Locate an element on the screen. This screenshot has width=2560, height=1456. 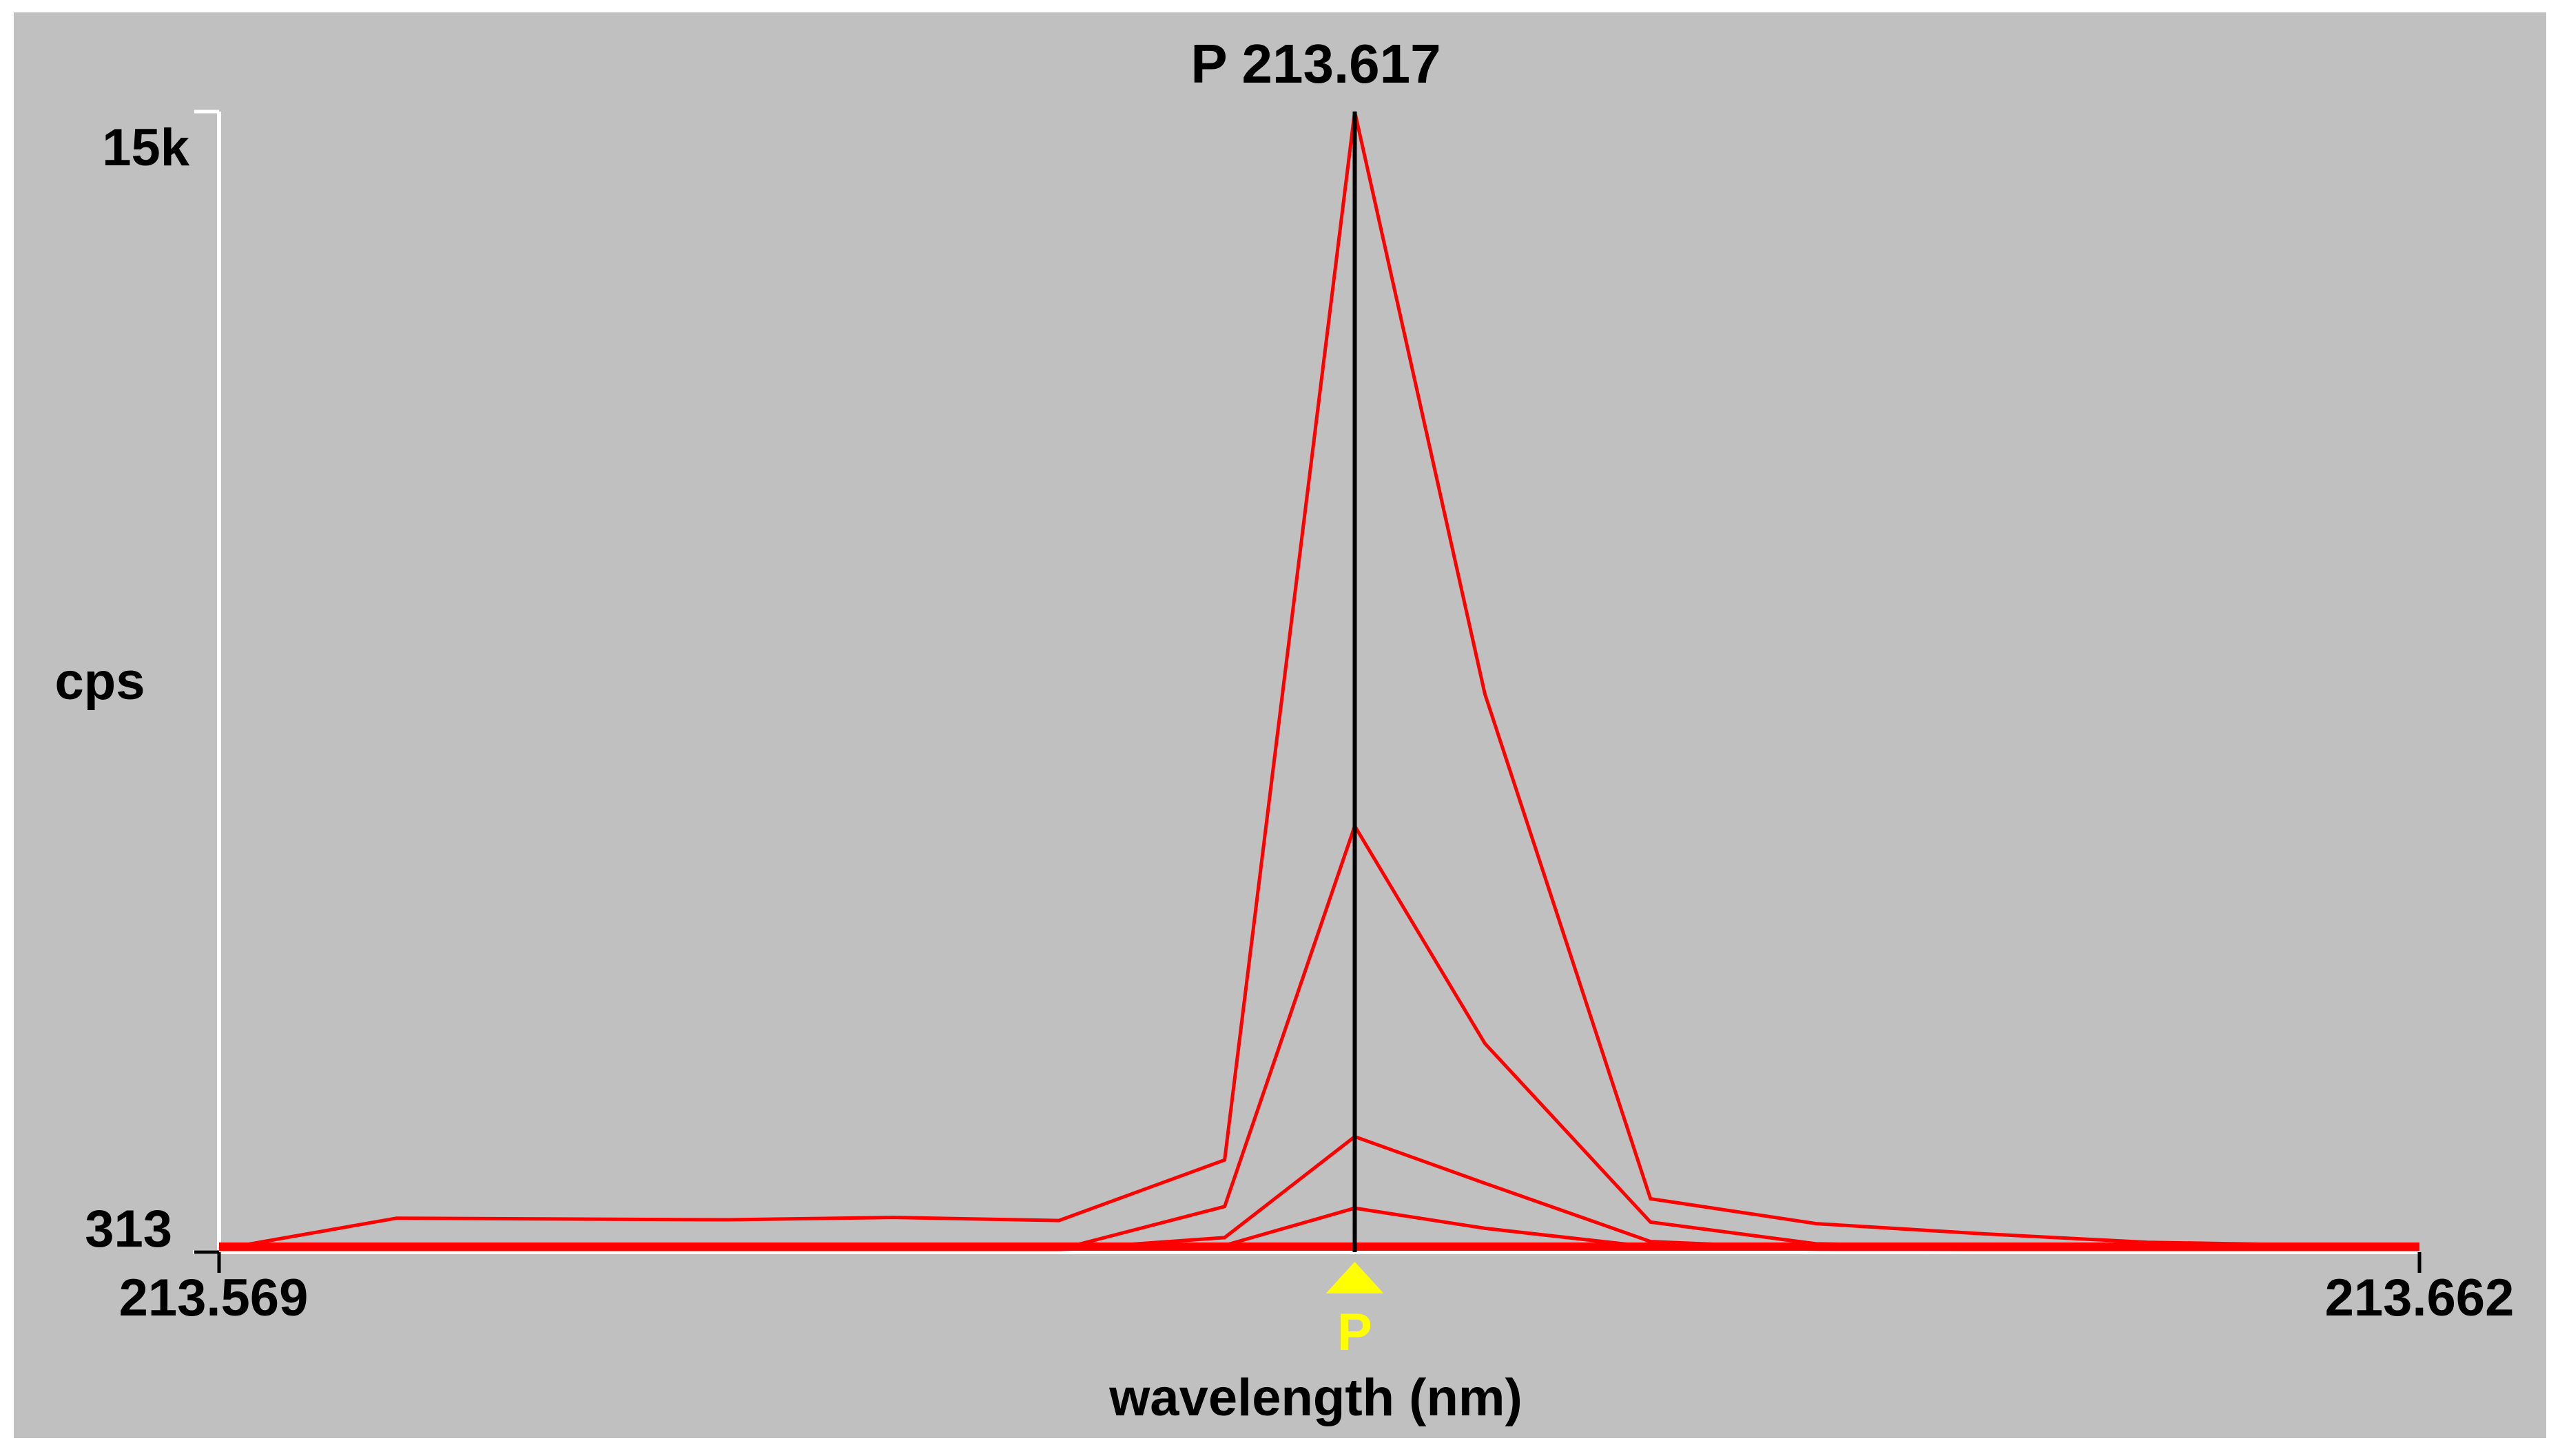
x-tick-label-max: 213.662 is located at coordinates (2420, 1298).